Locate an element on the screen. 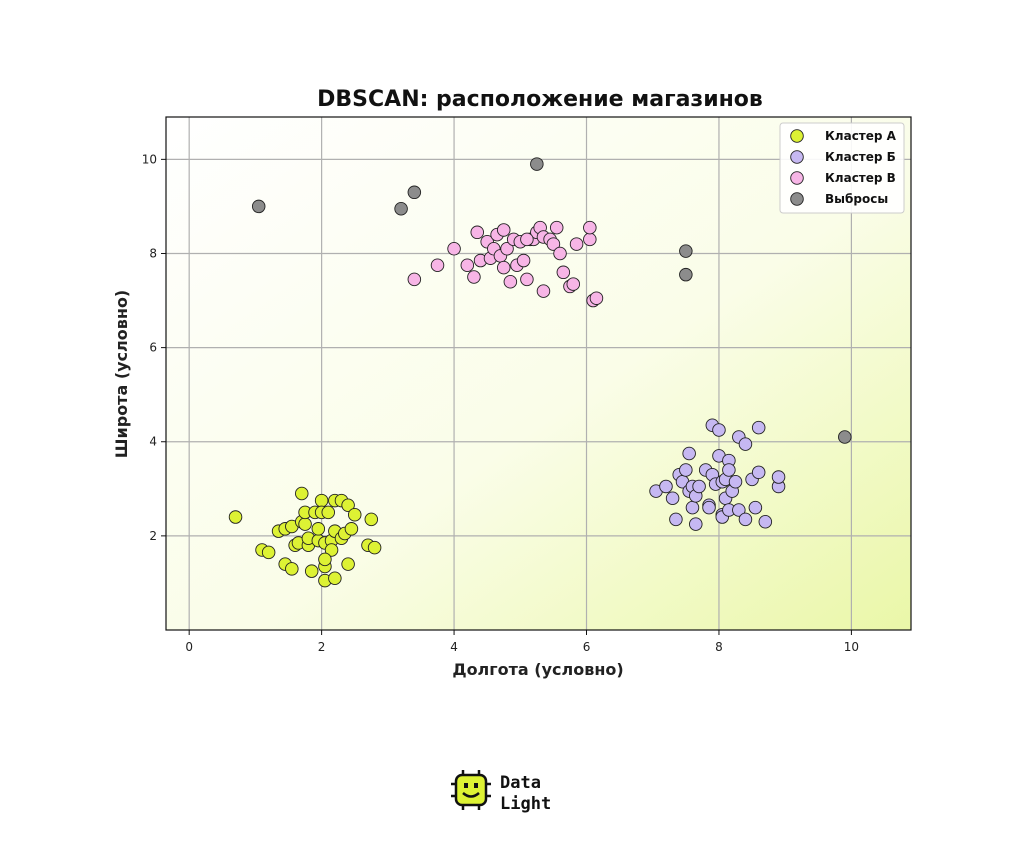 This screenshot has width=1024, height=853. y-tick-label: 10 is located at coordinates (149, 159).